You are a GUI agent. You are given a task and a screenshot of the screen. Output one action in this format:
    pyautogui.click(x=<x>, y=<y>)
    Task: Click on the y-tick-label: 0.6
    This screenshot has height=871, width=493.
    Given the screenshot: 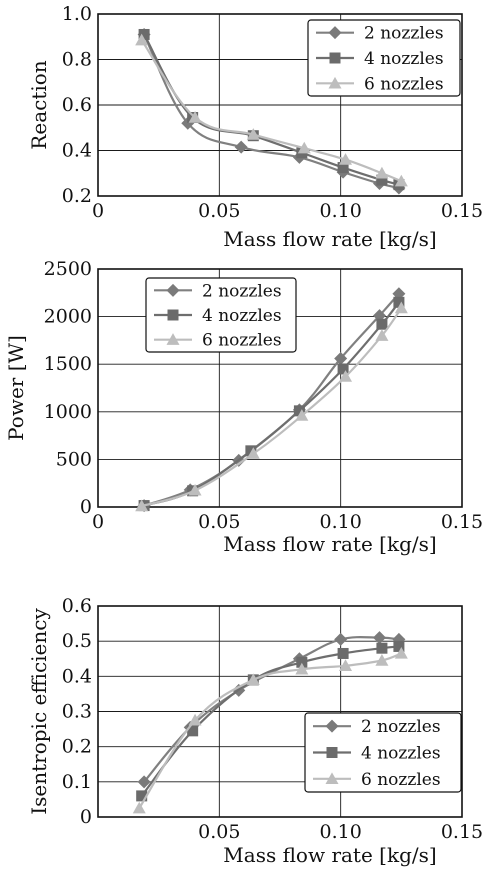 What is the action you would take?
    pyautogui.click(x=77, y=105)
    